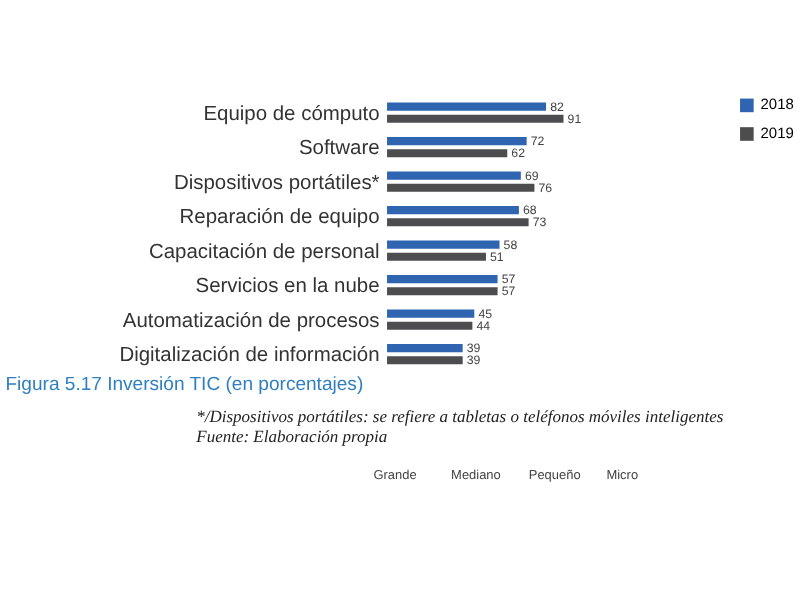  Describe the element at coordinates (251, 321) in the screenshot. I see `y-tick-label: Automatización de procesos` at that location.